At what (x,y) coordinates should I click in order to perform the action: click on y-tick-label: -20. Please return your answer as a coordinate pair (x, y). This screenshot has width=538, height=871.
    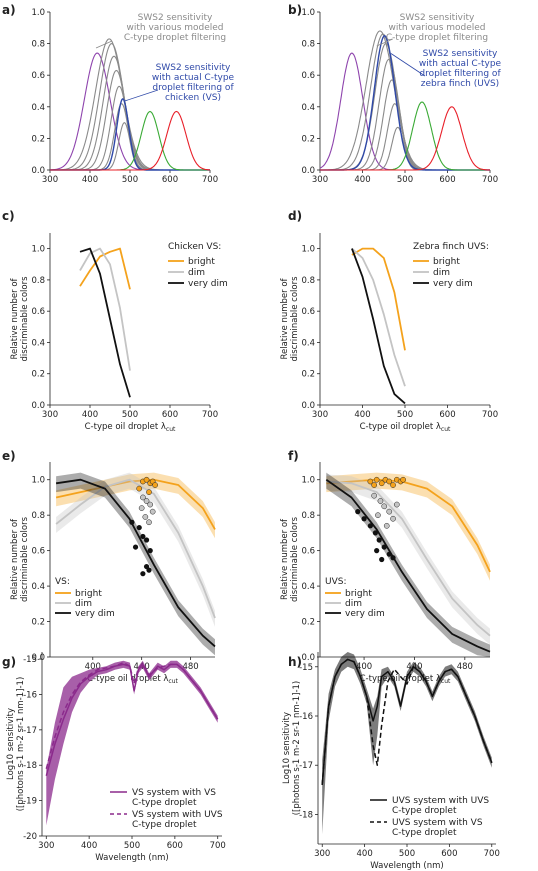
    Looking at the image, I should click on (30, 837).